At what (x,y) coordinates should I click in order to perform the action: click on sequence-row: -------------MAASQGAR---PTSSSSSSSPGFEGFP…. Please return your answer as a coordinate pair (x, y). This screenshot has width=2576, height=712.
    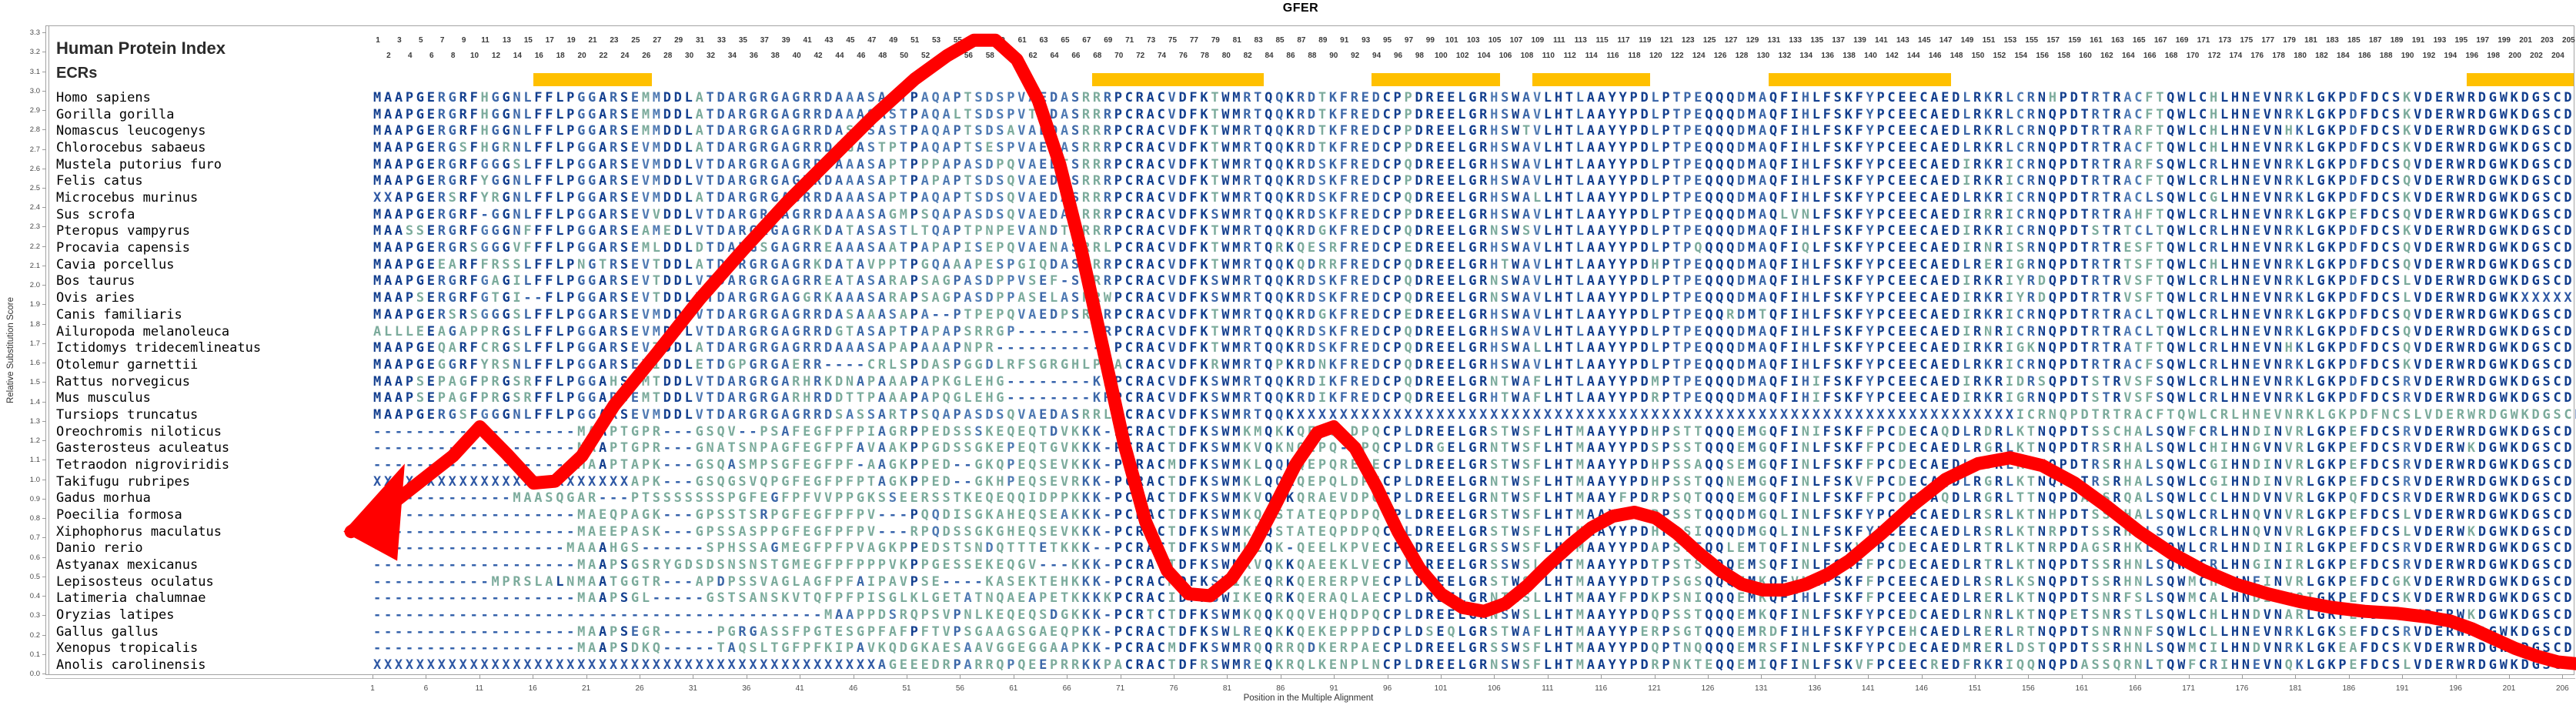
    Looking at the image, I should click on (1474, 498).